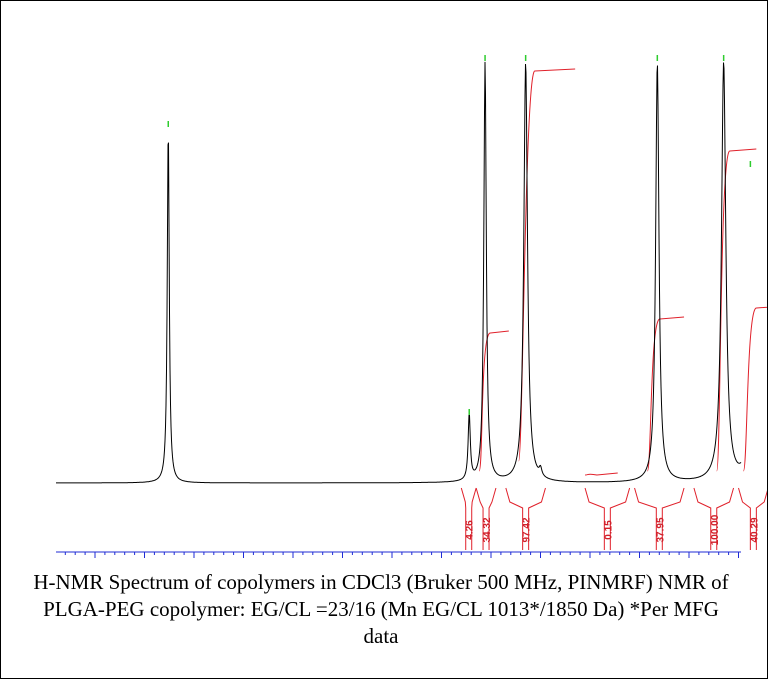 The image size is (768, 679). I want to click on axis-tick-label: 5.0, so click(392, 560).